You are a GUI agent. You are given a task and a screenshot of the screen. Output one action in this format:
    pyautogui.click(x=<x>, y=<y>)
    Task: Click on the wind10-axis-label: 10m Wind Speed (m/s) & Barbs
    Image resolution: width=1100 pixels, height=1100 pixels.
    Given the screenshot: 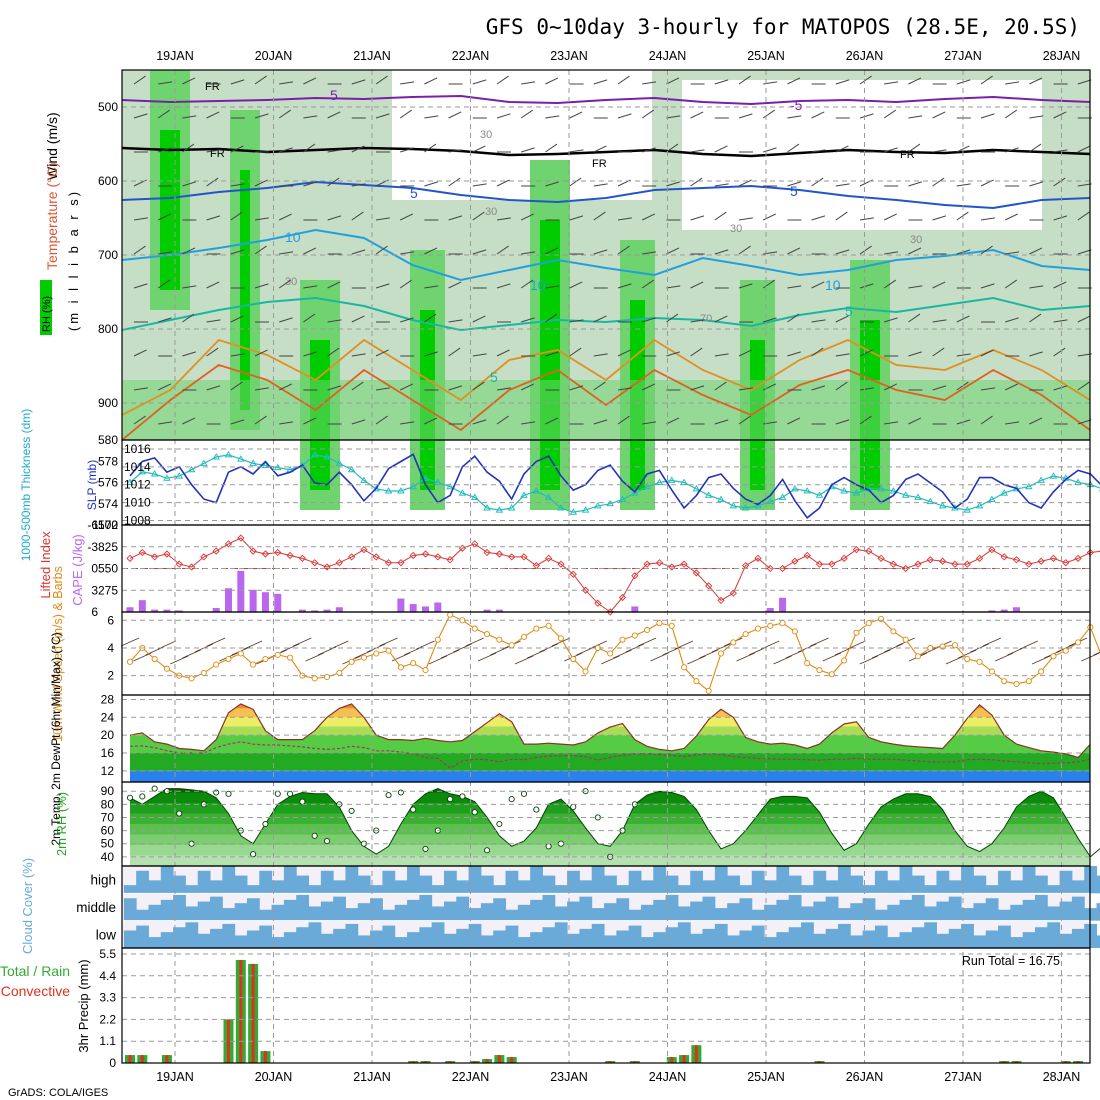 What is the action you would take?
    pyautogui.click(x=58, y=654)
    